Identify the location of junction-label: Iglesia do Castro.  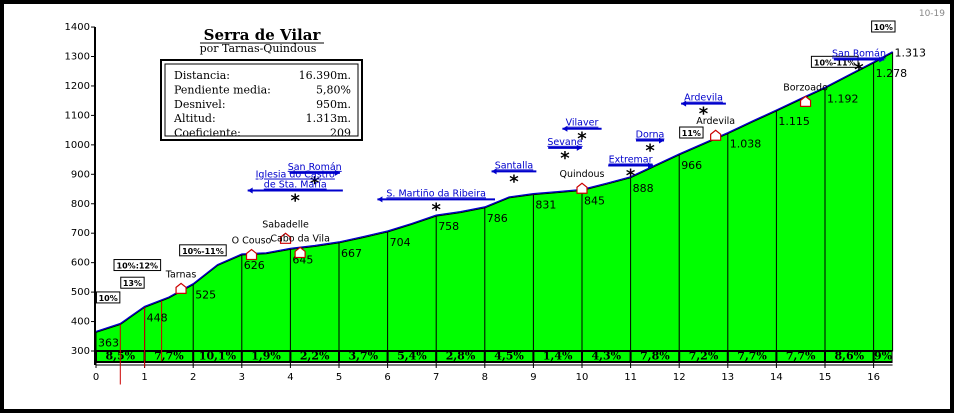
(295, 175).